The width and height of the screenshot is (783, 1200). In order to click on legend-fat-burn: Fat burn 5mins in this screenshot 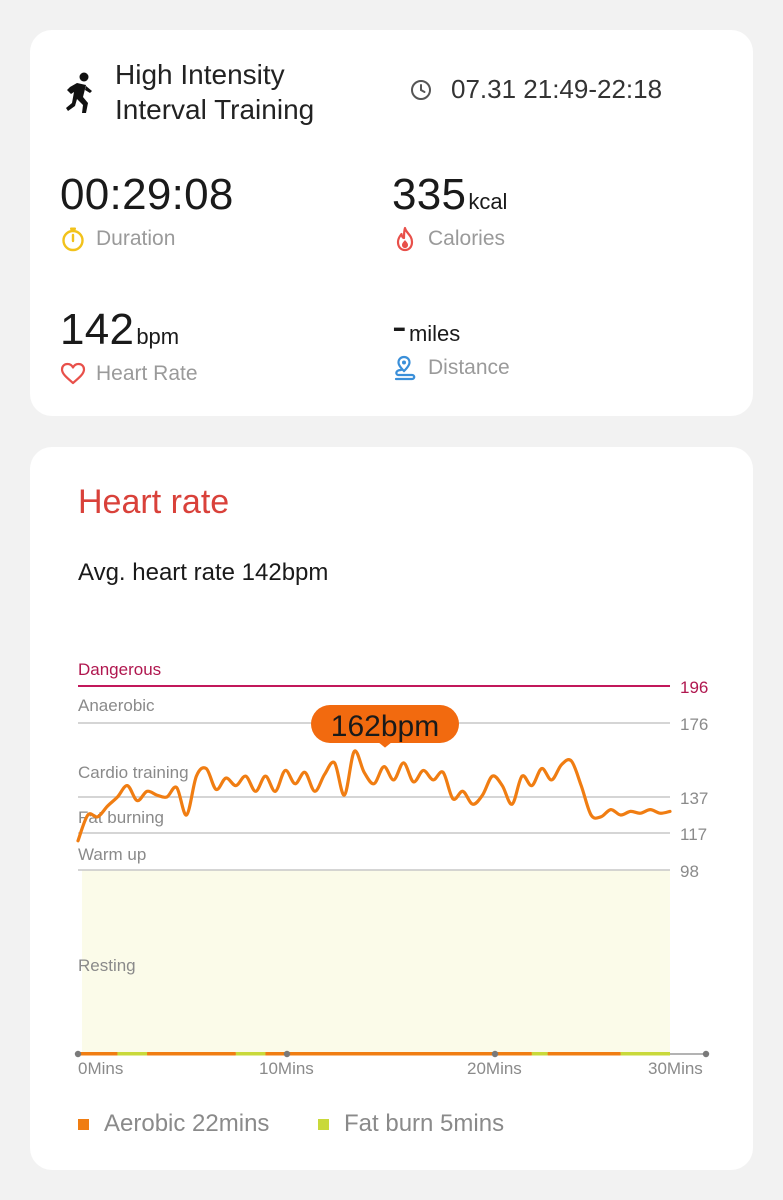, I will do `click(411, 1124)`.